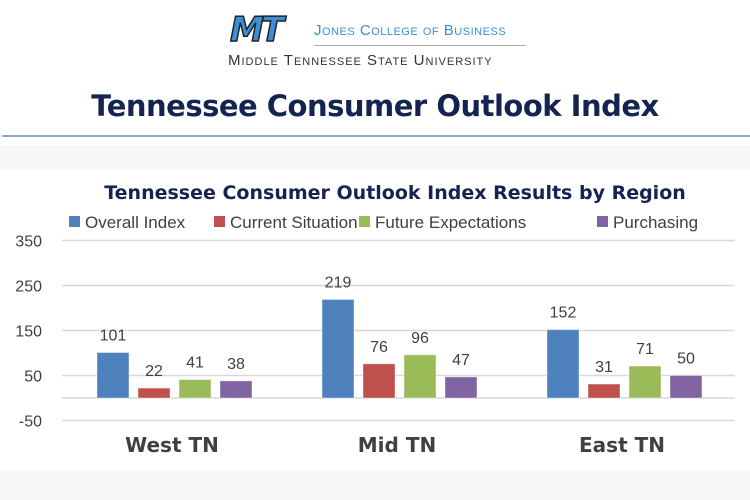 Image resolution: width=750 pixels, height=500 pixels. Describe the element at coordinates (461, 360) in the screenshot. I see `data-label: 47` at that location.